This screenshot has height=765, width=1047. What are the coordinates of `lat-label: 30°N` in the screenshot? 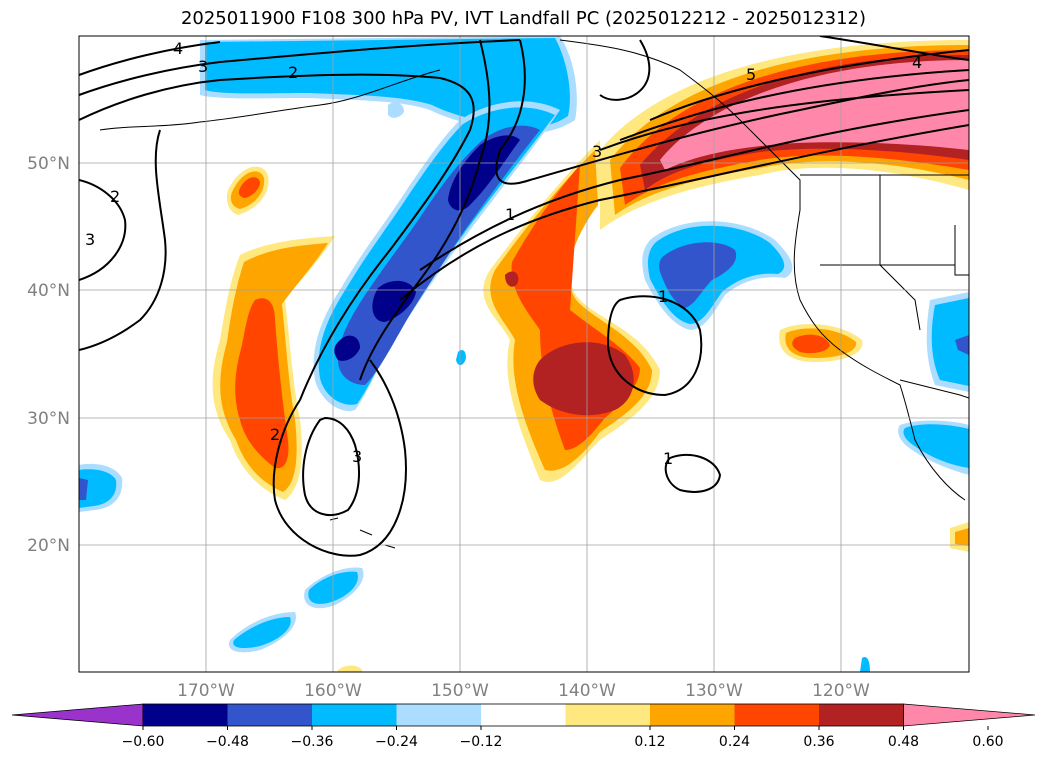 It's located at (48, 419).